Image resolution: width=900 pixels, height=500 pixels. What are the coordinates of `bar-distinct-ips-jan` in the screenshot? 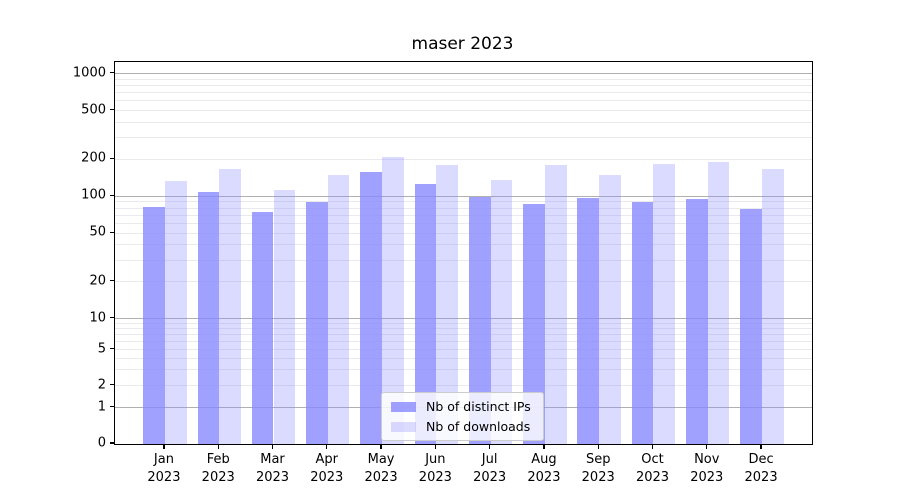 It's located at (154, 325).